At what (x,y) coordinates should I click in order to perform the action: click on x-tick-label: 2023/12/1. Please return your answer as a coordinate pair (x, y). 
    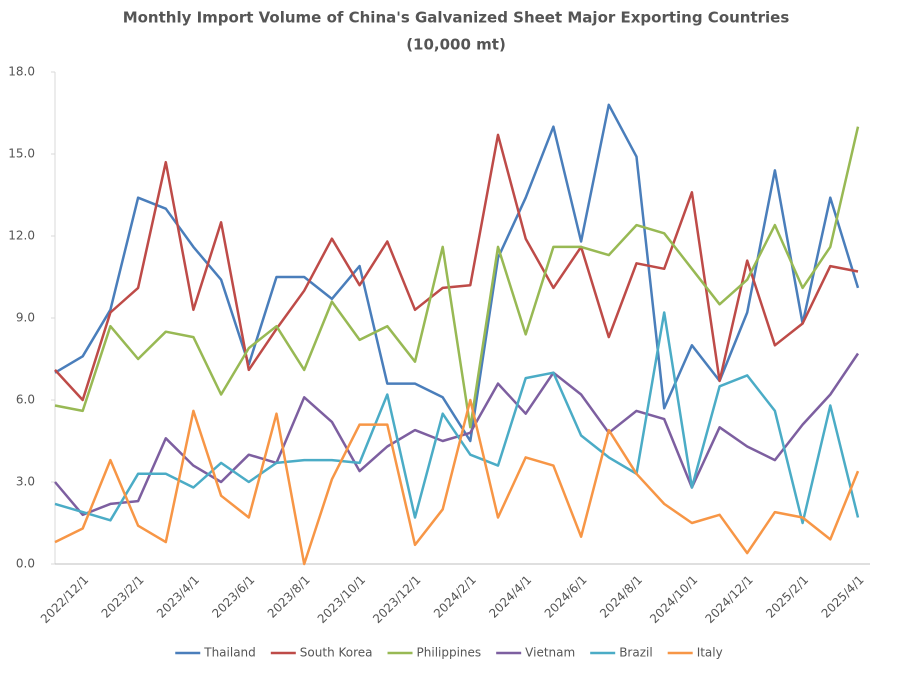
    Looking at the image, I should click on (396, 599).